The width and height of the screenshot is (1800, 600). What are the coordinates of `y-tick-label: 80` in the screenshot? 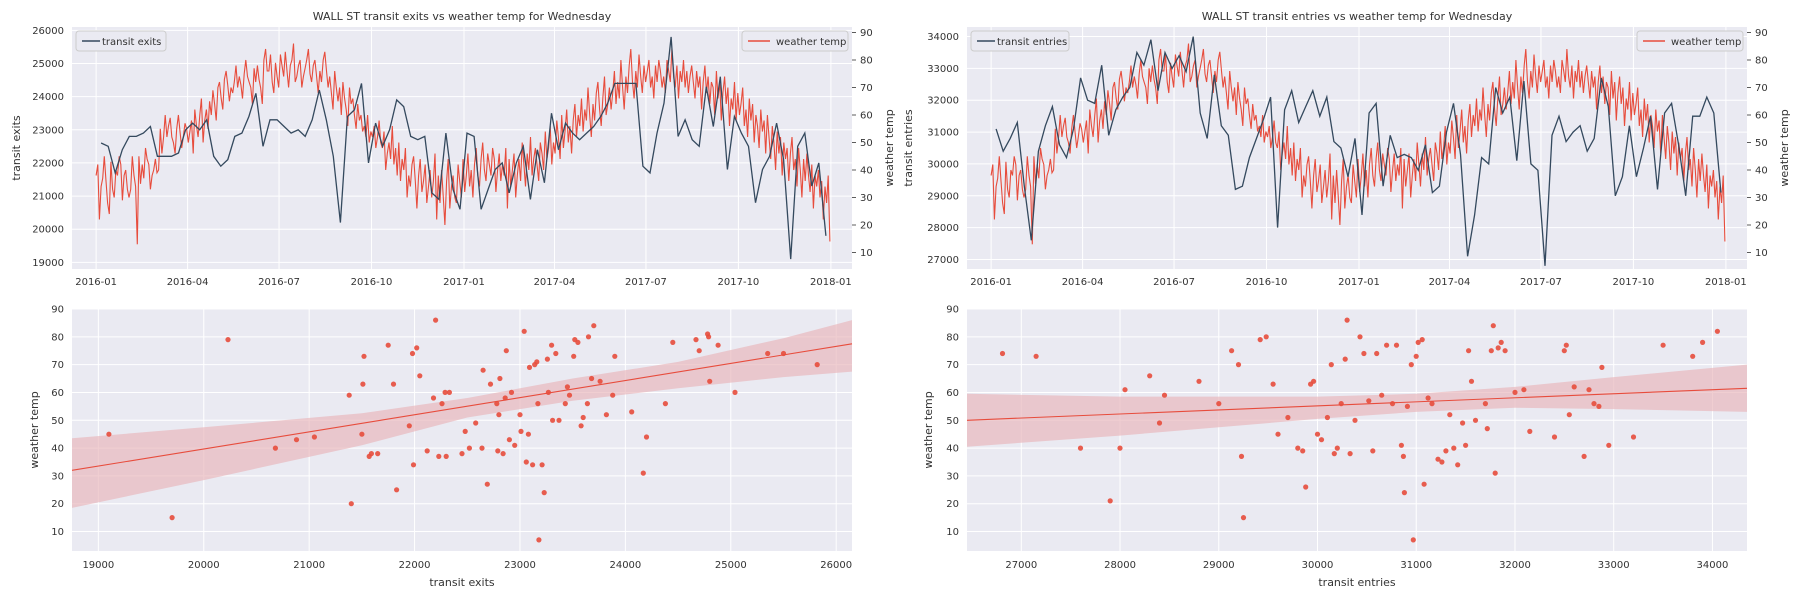 It's located at (57, 337).